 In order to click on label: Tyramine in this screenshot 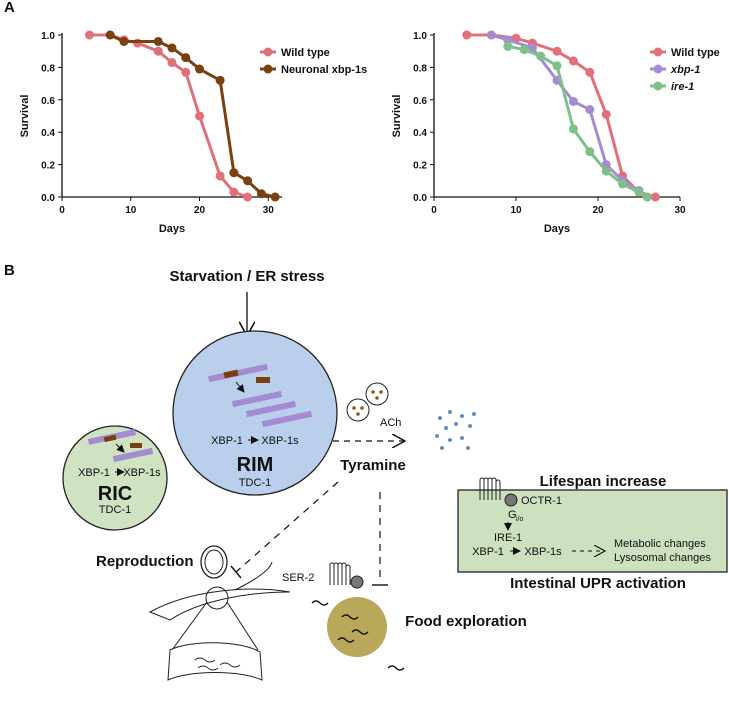, I will do `click(373, 465)`.